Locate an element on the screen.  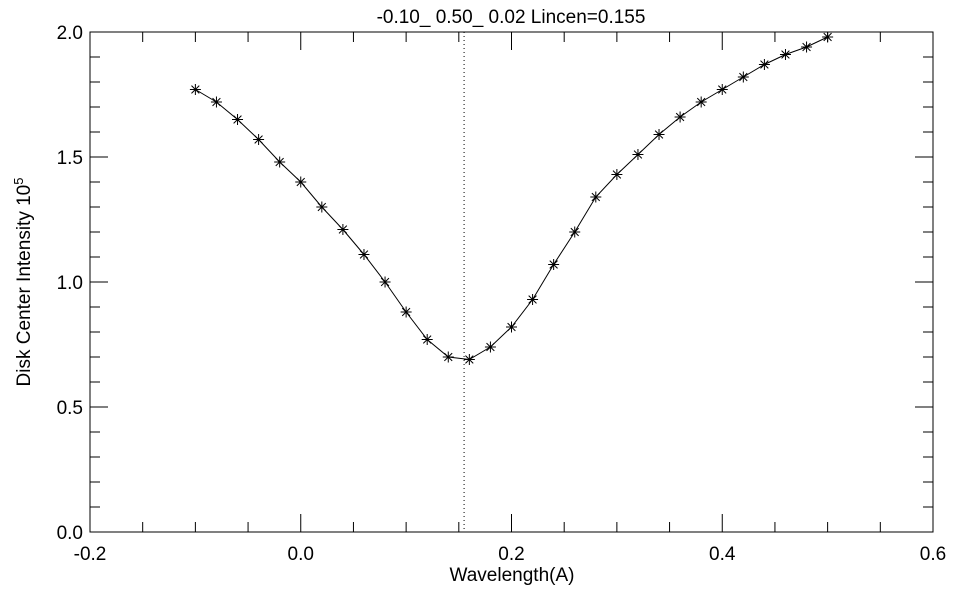
x-tick-label: 0.0 is located at coordinates (301, 554).